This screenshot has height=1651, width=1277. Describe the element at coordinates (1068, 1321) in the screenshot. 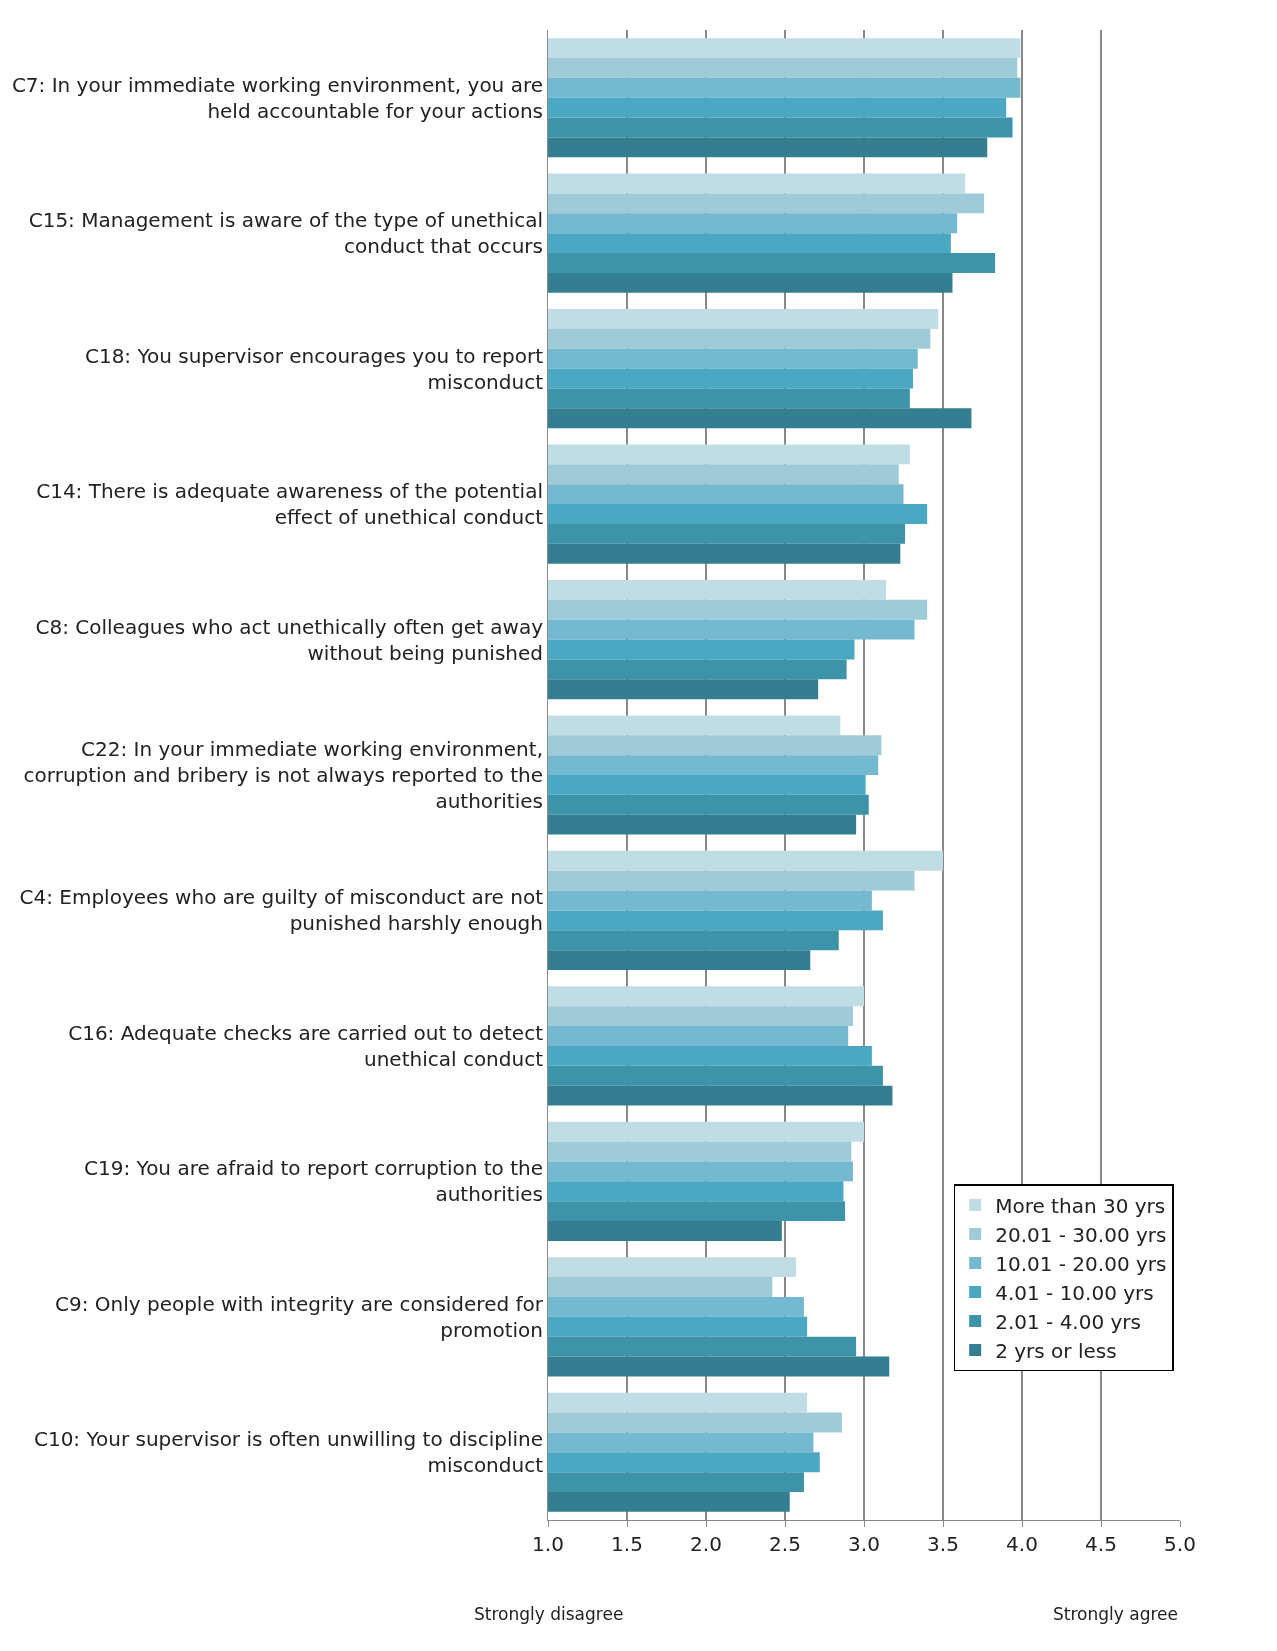

I see `legend-label: 2.01 - 4.00 yrs` at that location.